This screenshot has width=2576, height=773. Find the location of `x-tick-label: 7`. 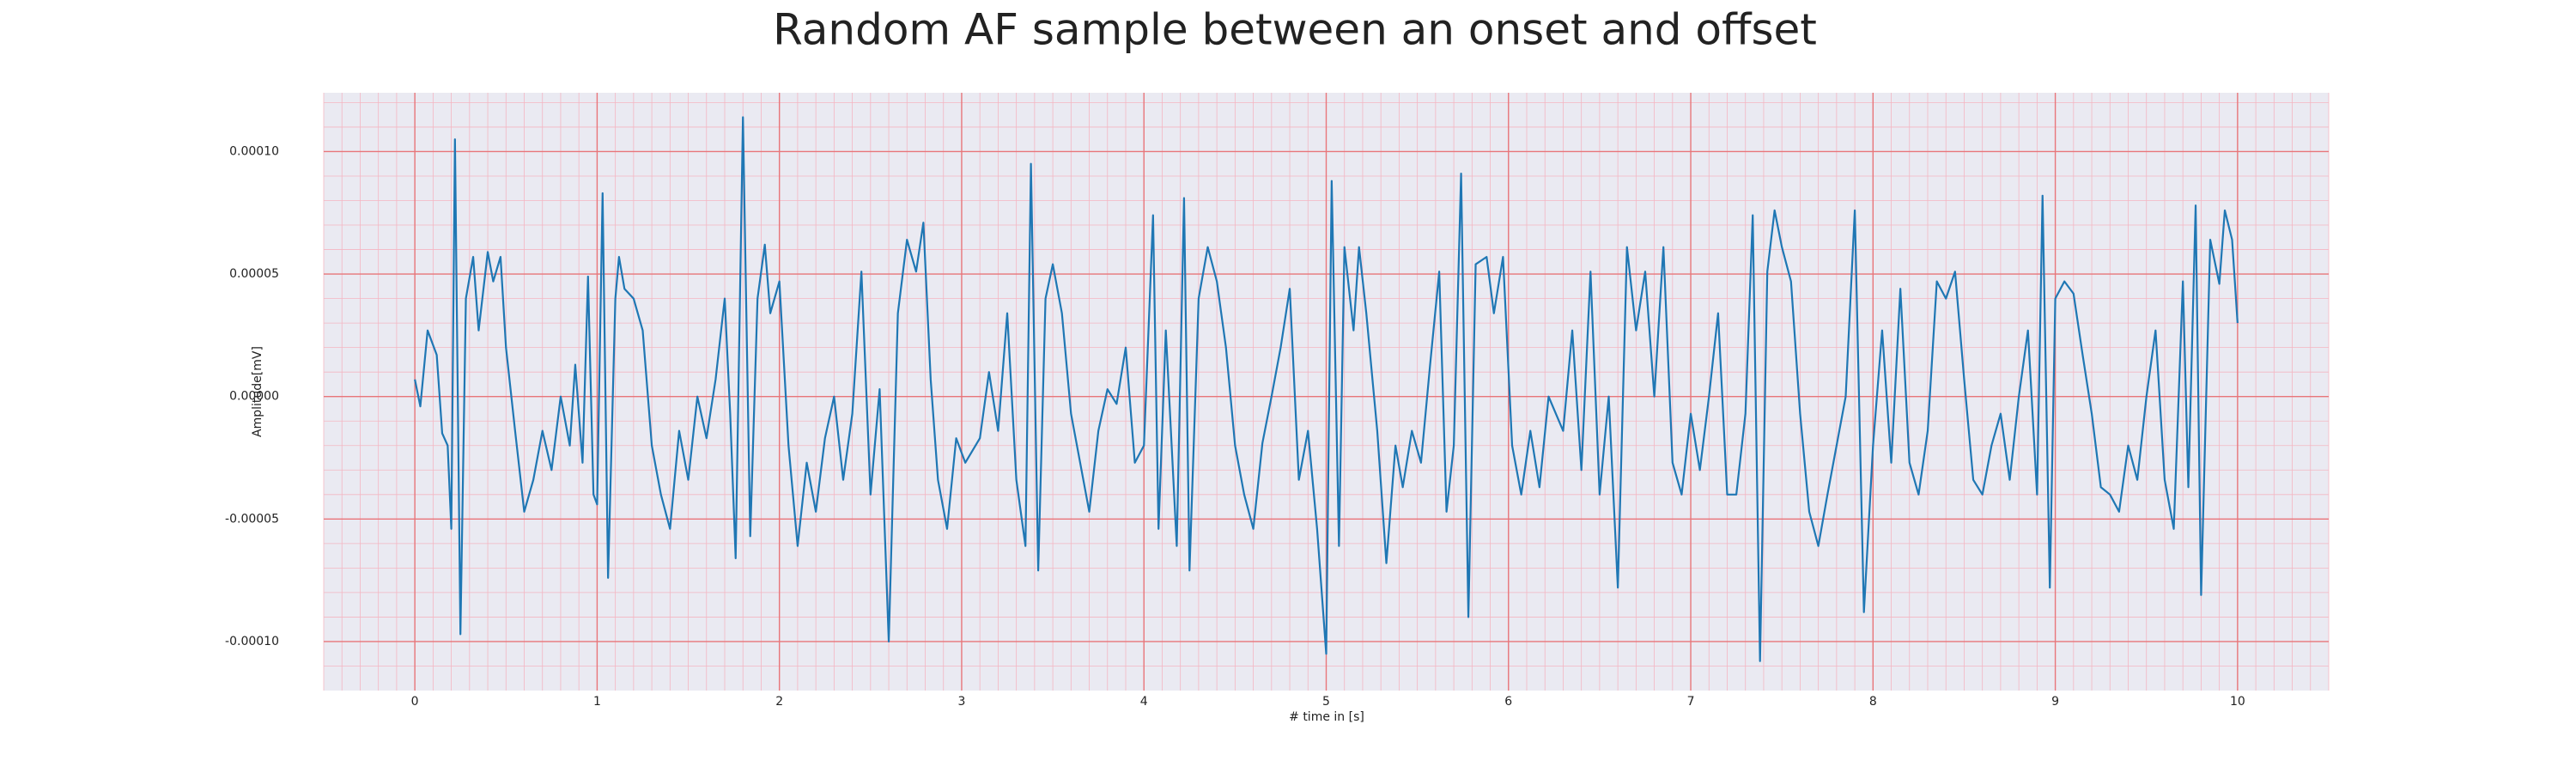

x-tick-label: 7 is located at coordinates (1691, 702).